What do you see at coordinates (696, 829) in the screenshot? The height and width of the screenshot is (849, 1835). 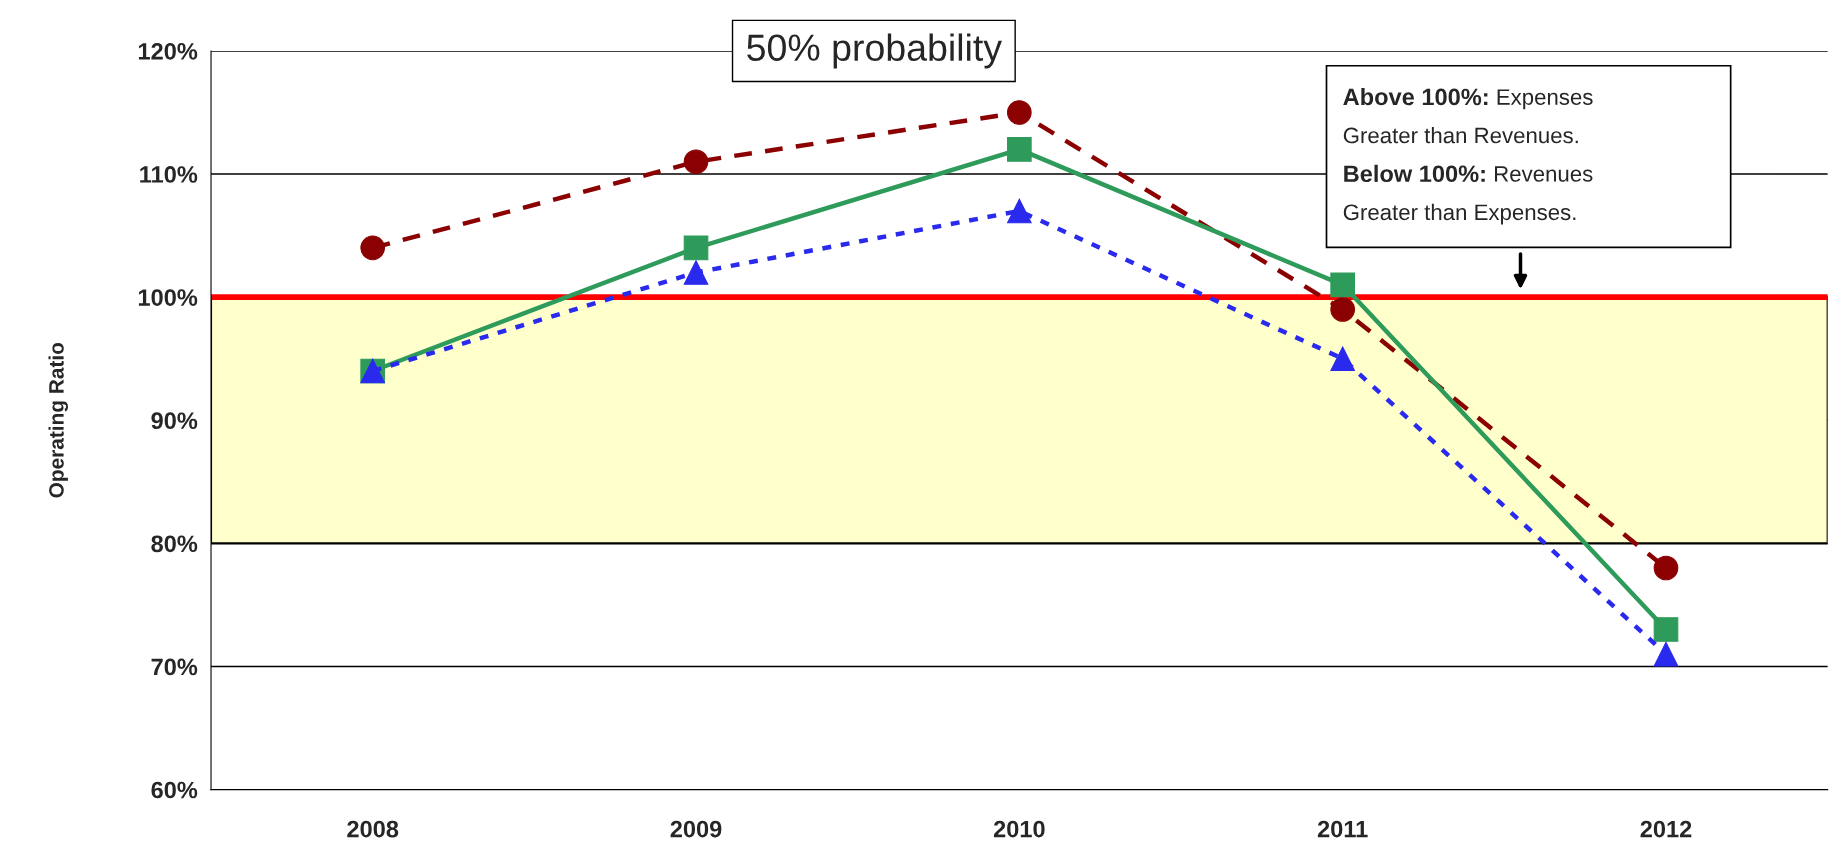 I see `x-tick-label: 2009` at bounding box center [696, 829].